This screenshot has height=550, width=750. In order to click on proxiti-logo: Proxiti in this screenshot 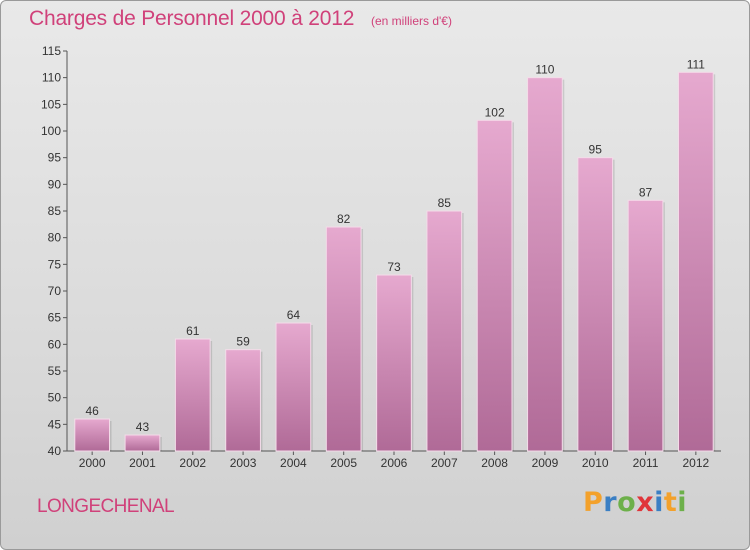, I will do `click(635, 502)`.